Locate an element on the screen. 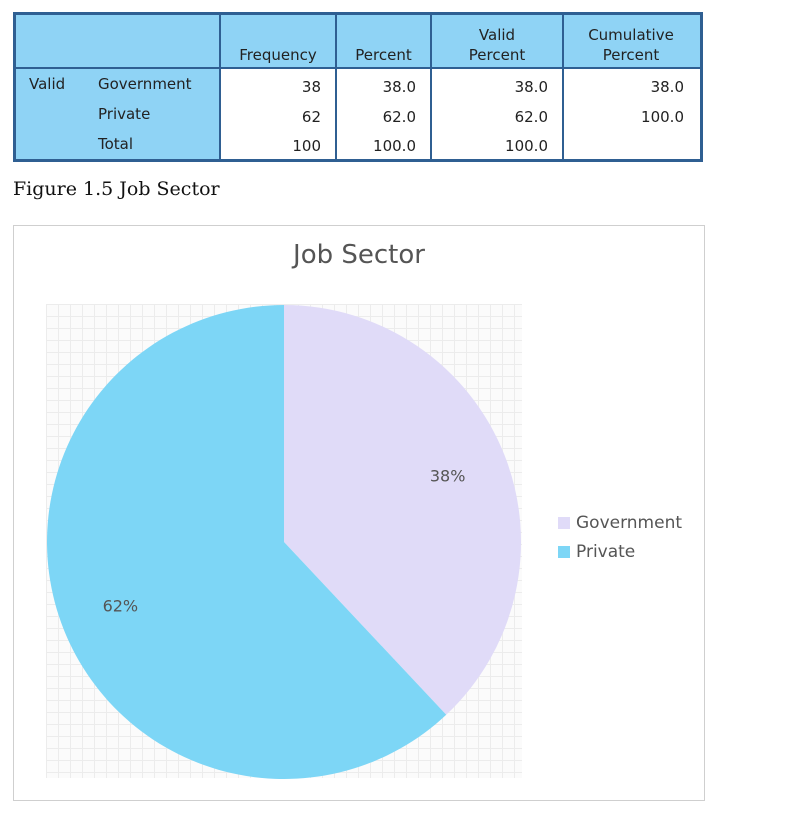  table-row-stub is located at coordinates (117, 114).